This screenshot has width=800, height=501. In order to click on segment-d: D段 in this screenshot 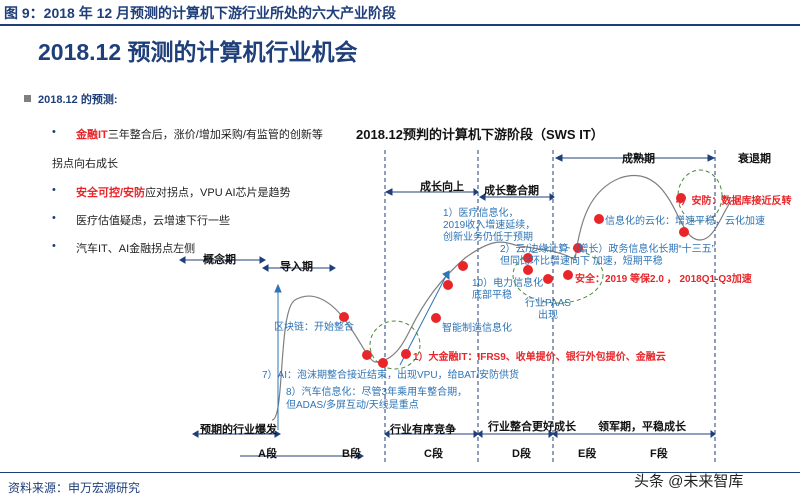, I will do `click(521, 454)`.